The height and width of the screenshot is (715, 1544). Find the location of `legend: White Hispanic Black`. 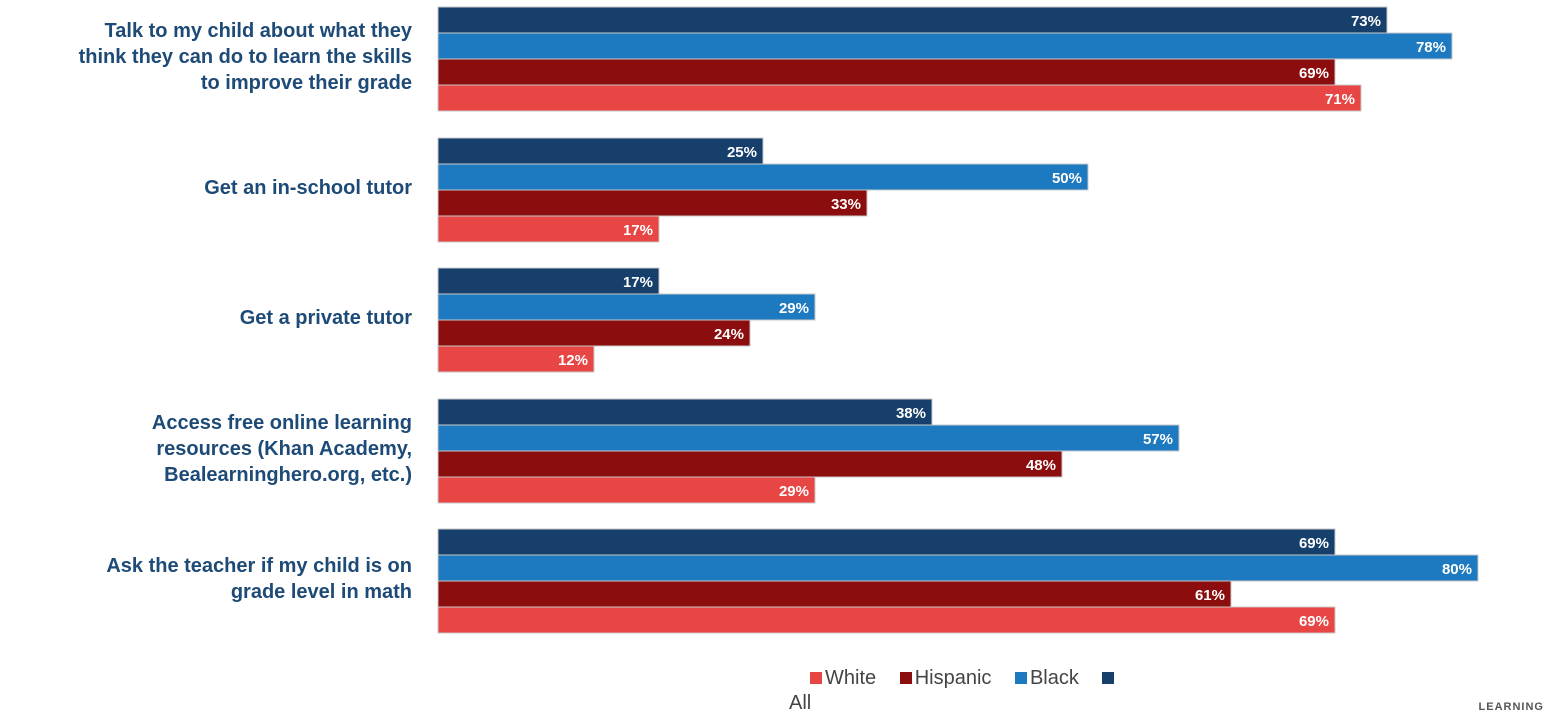

legend: White Hispanic Black is located at coordinates (972, 678).